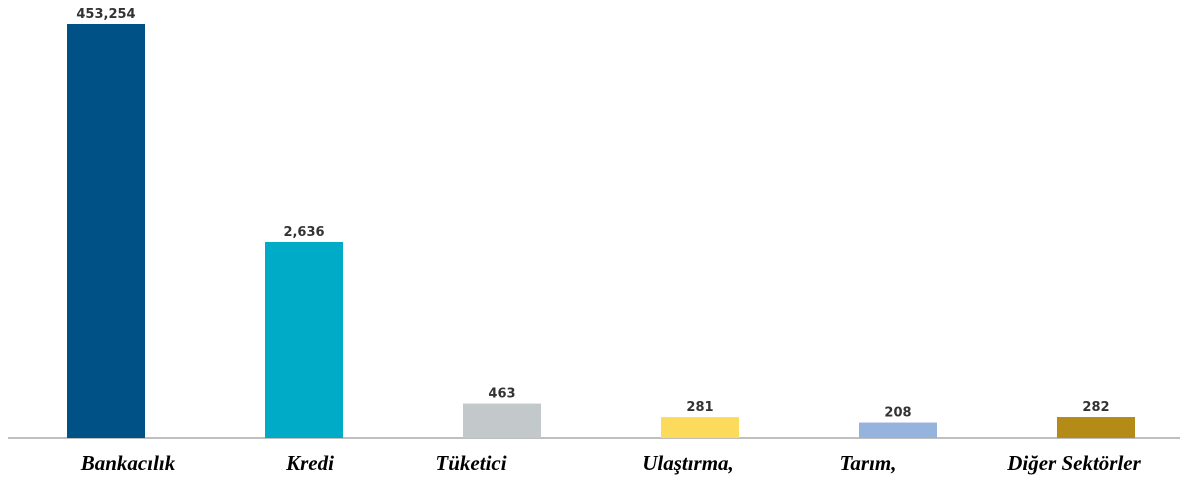 The width and height of the screenshot is (1188, 477). I want to click on value-label-1: 453,254, so click(105, 14).